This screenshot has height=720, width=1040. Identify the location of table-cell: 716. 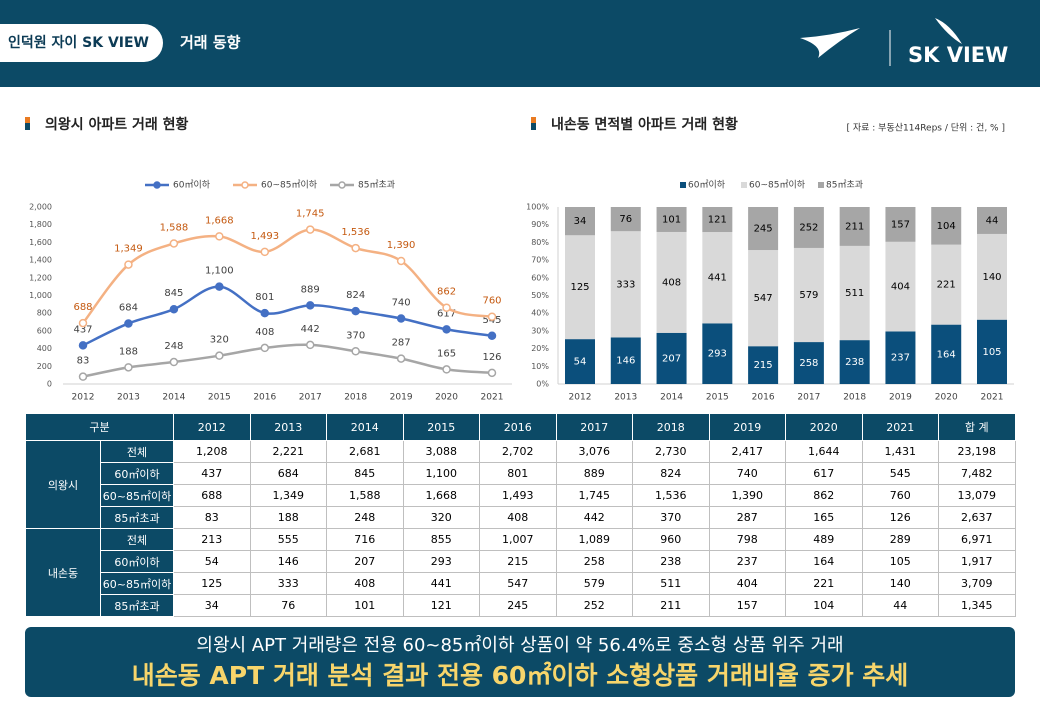
(365, 539).